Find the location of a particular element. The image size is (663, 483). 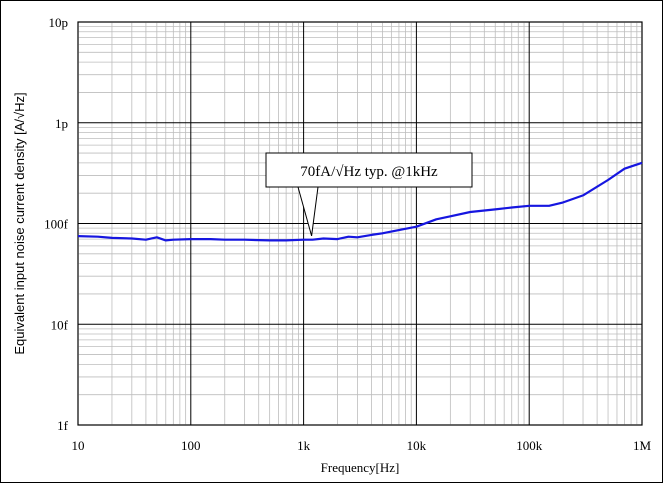

x-tick-label: 10k is located at coordinates (417, 445).